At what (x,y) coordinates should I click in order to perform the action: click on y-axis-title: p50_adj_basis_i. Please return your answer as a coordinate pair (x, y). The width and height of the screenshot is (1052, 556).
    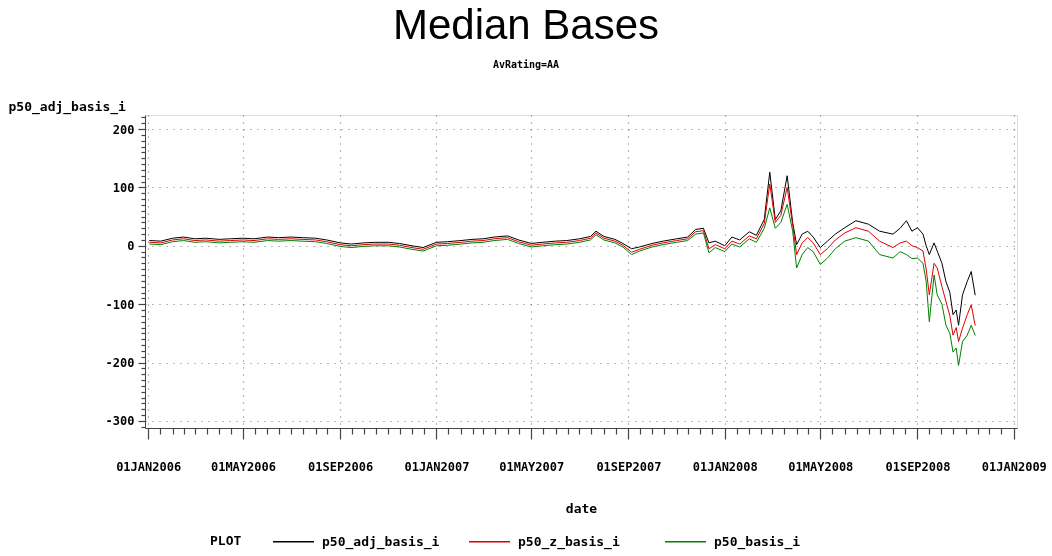
    Looking at the image, I should click on (67, 106).